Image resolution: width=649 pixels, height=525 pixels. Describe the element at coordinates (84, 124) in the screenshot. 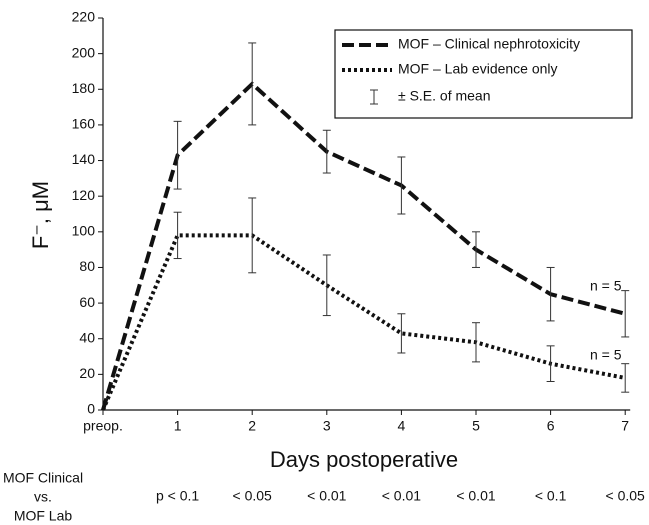

I see `y-tick-label: 160` at that location.